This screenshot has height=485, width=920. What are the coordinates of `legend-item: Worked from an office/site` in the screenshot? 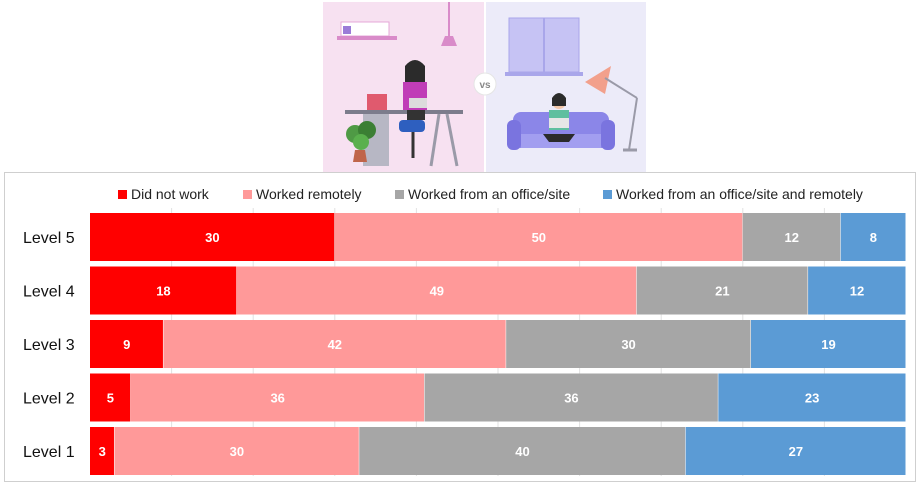 It's located at (482, 194).